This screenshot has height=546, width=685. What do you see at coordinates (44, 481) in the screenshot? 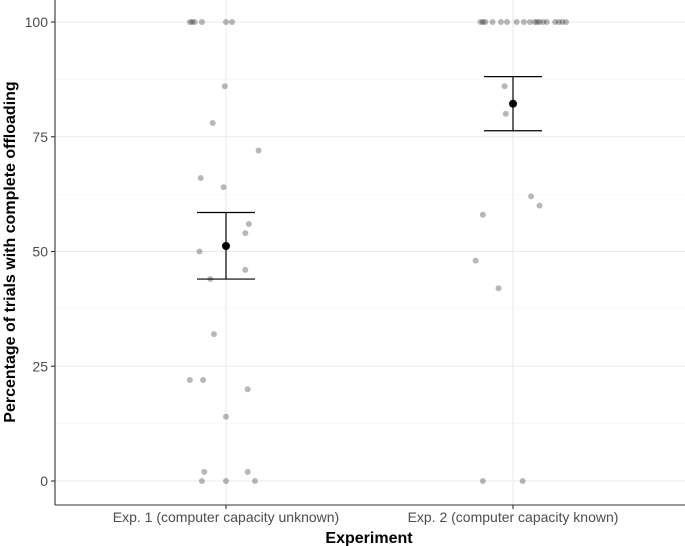
I see `y-tick-label: 0` at bounding box center [44, 481].